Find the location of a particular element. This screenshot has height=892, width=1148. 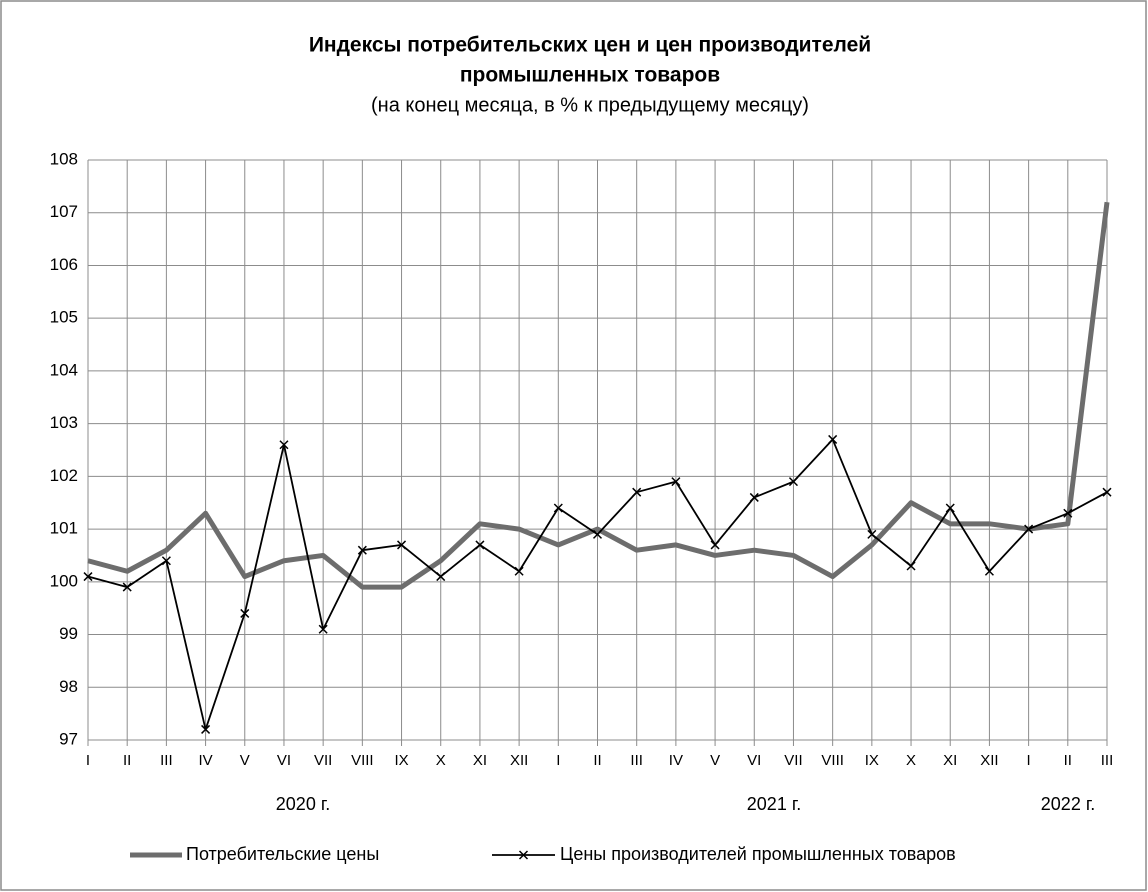

chart-title: промышленных товаров is located at coordinates (590, 75).